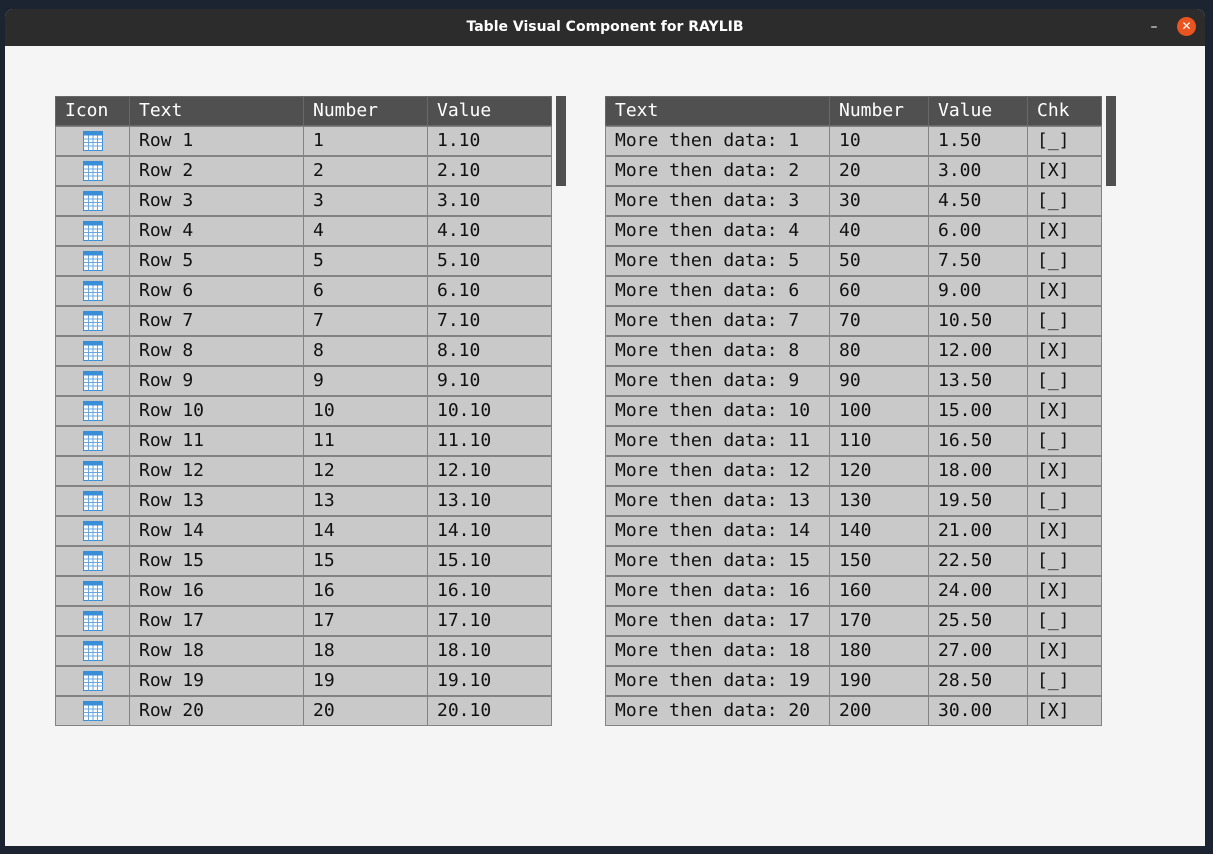  What do you see at coordinates (853, 471) in the screenshot?
I see `table-row: More then data: 12 120 18.00 [X]` at bounding box center [853, 471].